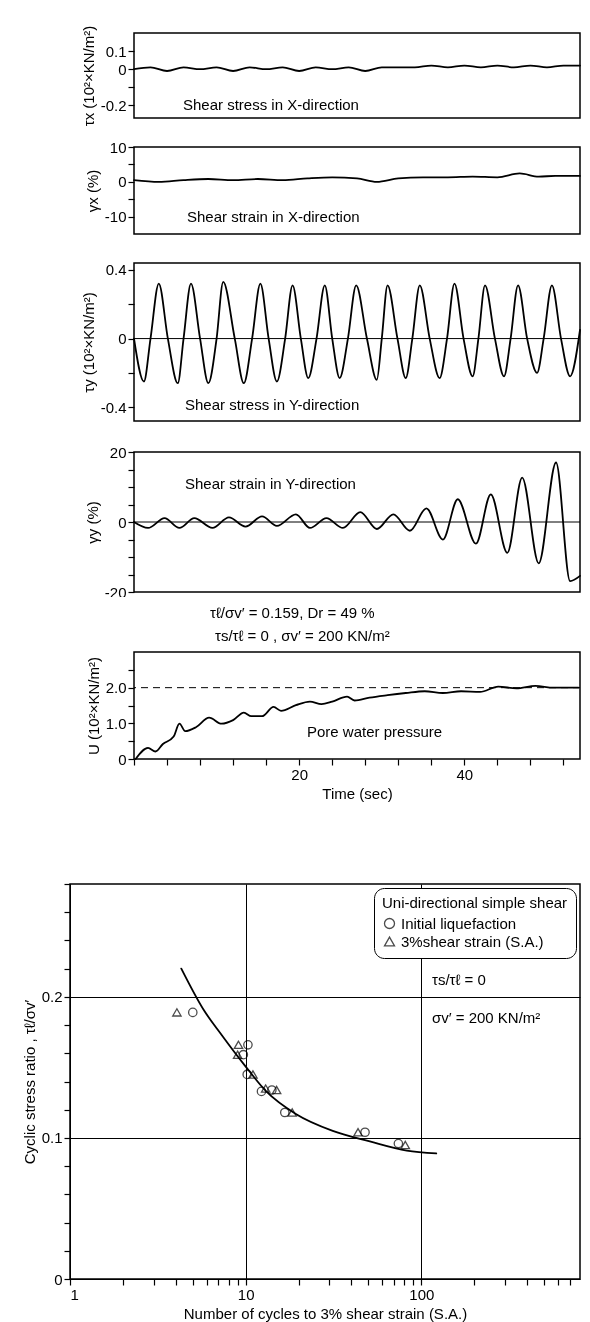 The image size is (590, 1322). Describe the element at coordinates (422, 1294) in the screenshot. I see `x-tick-label: 100` at that location.